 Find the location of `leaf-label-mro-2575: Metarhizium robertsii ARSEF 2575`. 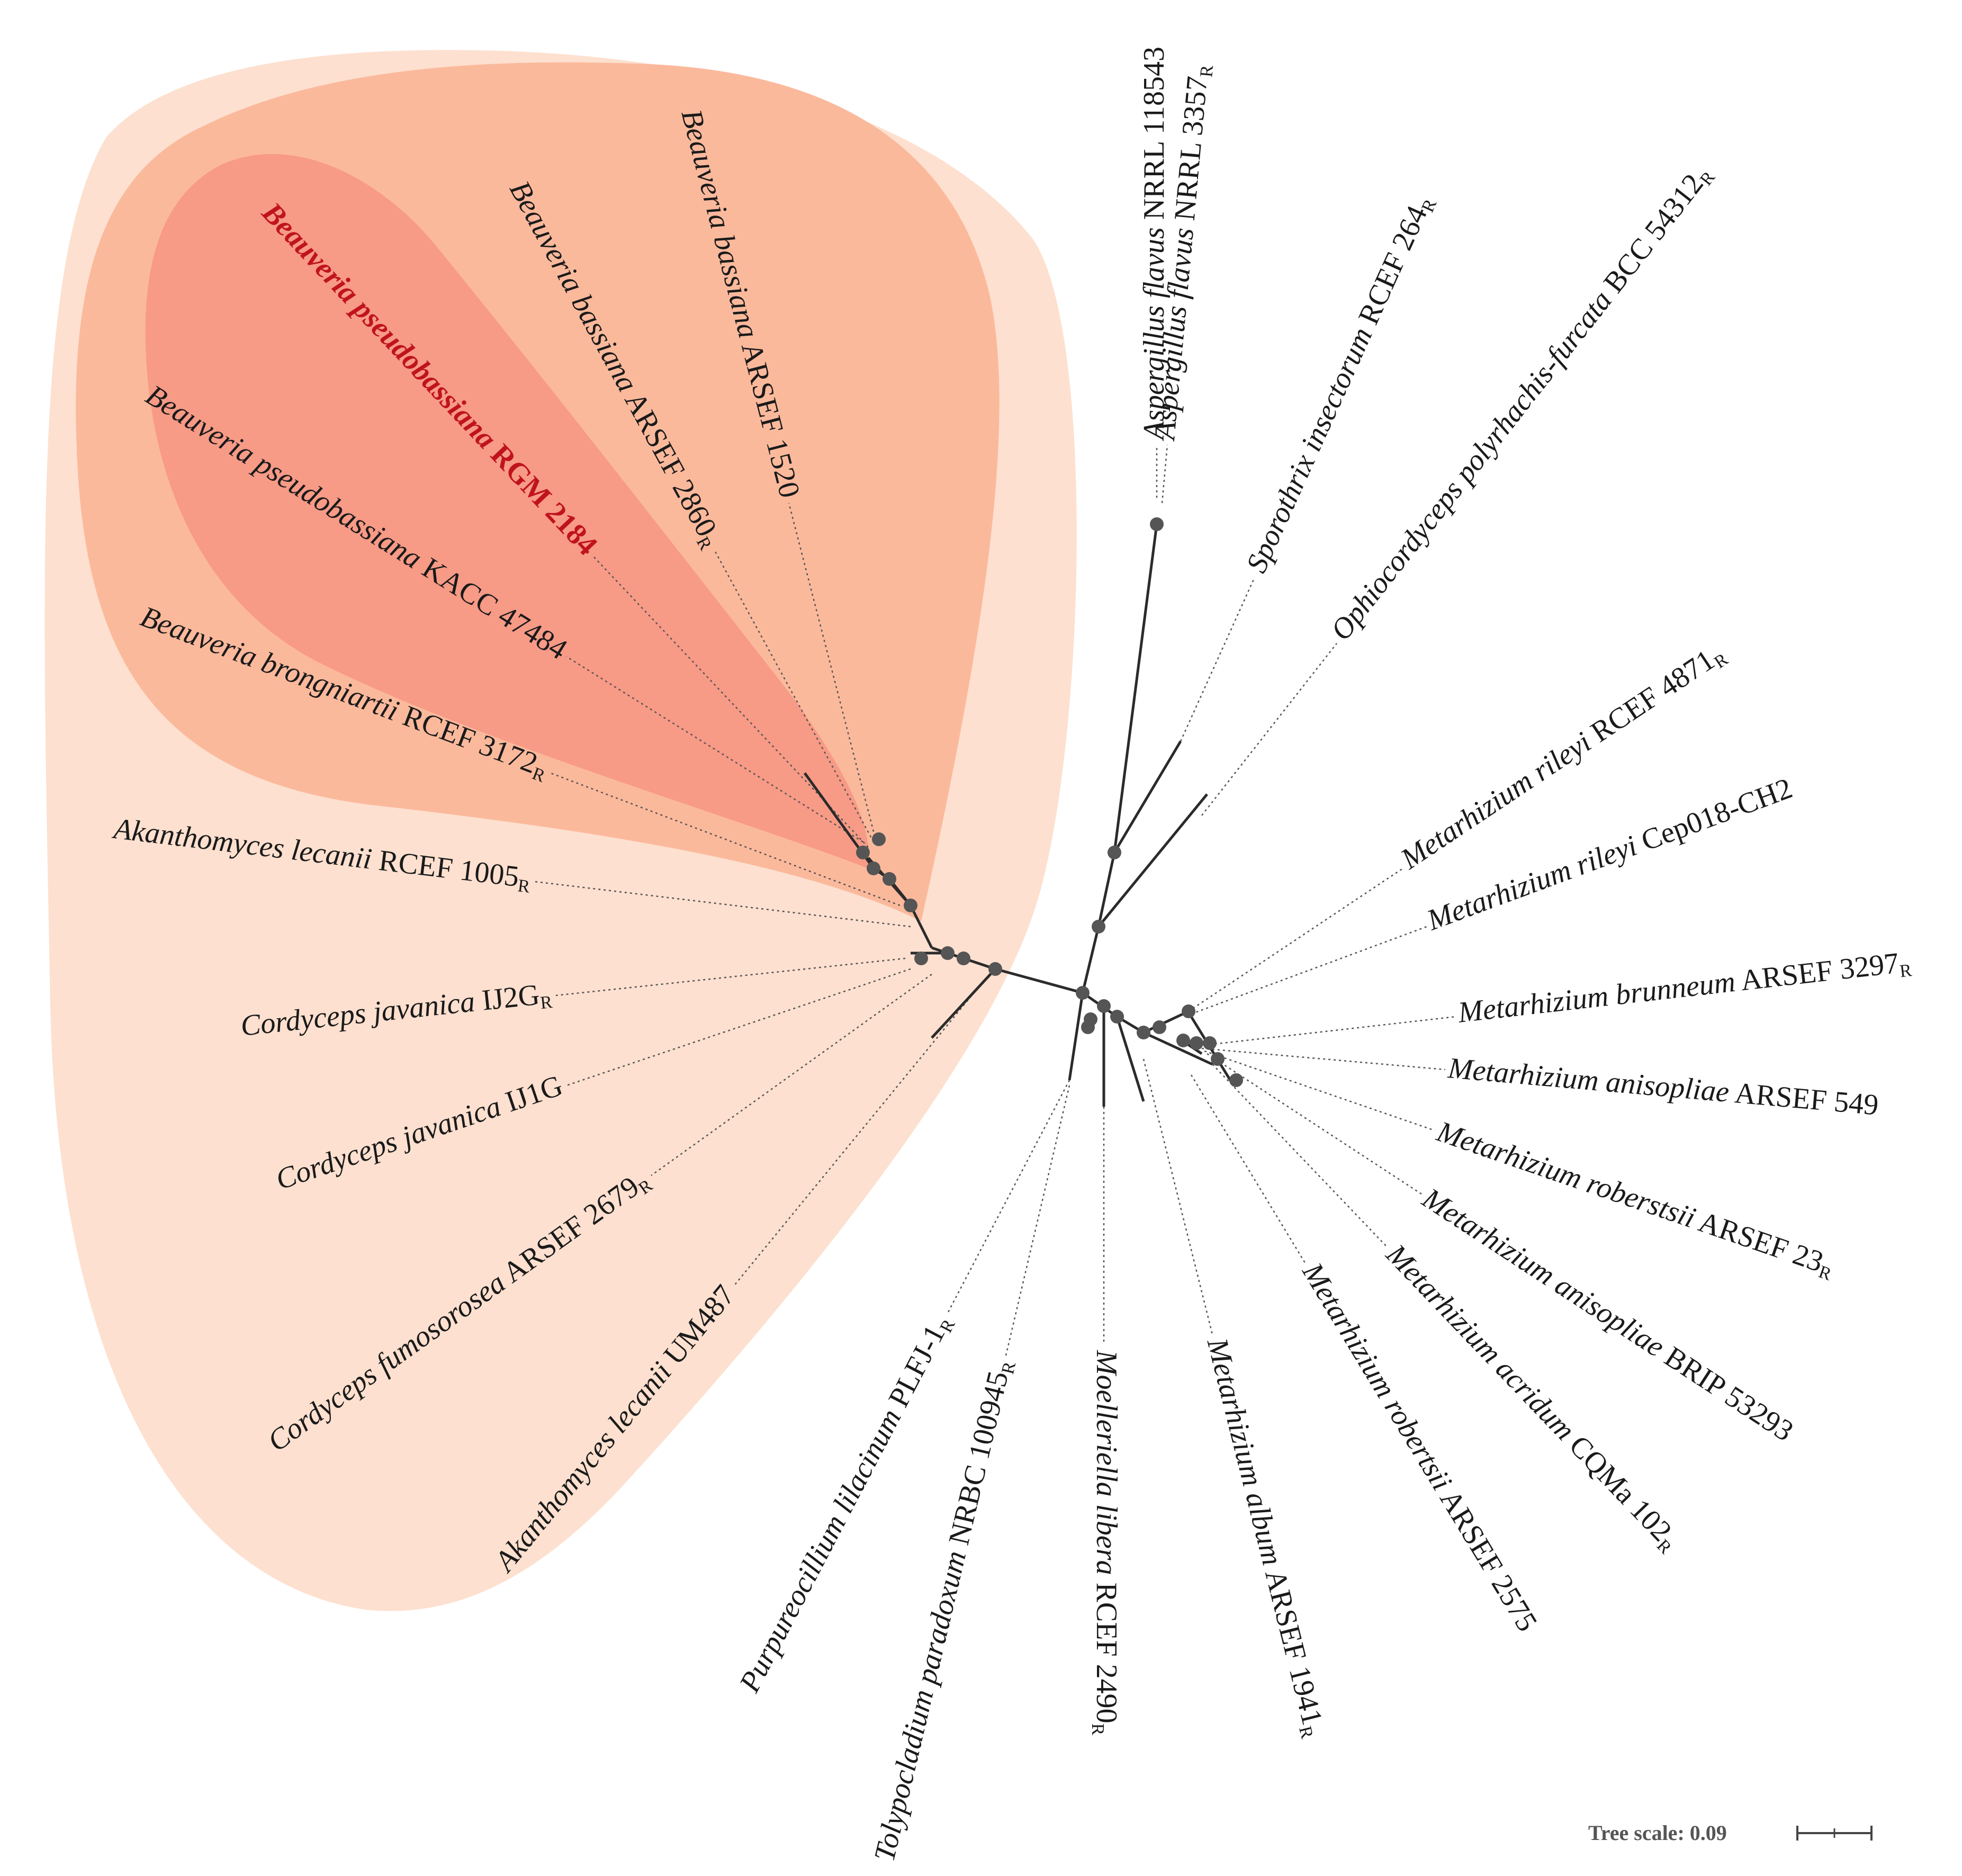

leaf-label-mro-2575: Metarhizium robertsii ARSEF 2575 is located at coordinates (1419, 1446).